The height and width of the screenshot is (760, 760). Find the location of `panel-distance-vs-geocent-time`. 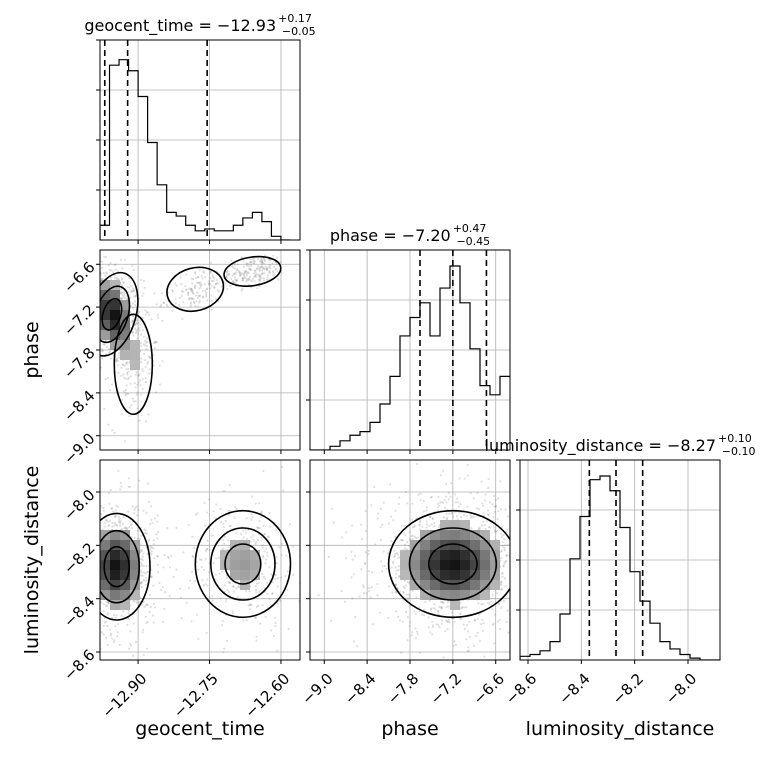

panel-distance-vs-geocent-time is located at coordinates (191, 560).